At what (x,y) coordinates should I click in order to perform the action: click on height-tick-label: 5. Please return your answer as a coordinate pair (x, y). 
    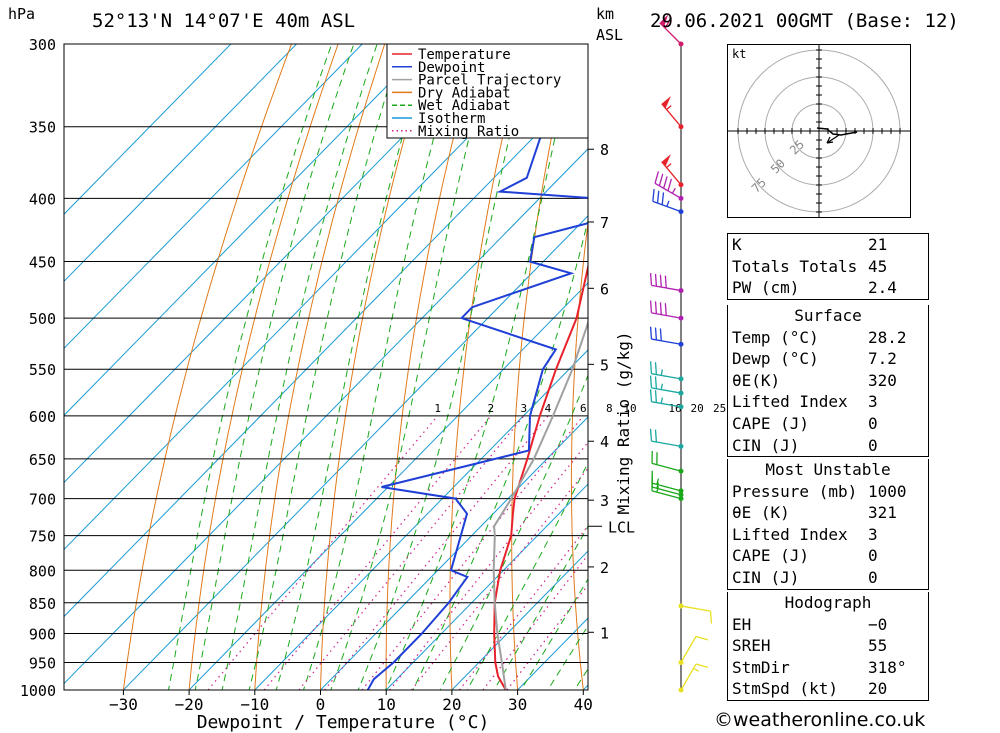
    Looking at the image, I should click on (604, 365).